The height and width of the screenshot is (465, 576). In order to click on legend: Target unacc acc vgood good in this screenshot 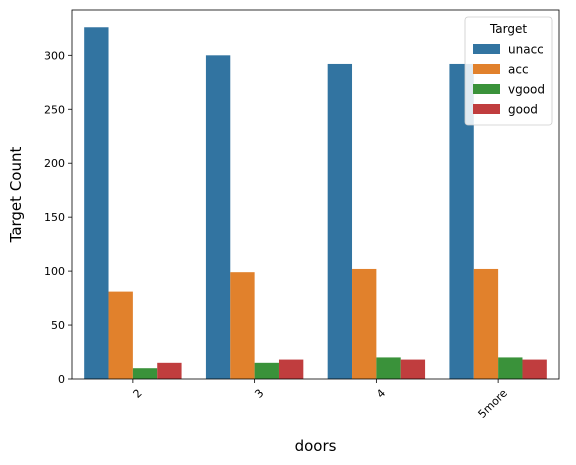, I will do `click(508, 71)`.